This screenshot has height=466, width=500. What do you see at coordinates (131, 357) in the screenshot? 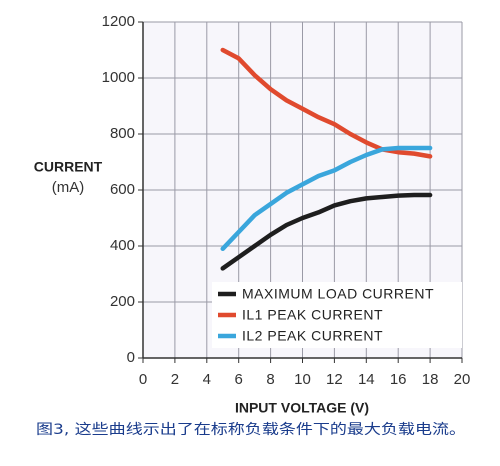
I see `y-tick-label: 0` at bounding box center [131, 357].